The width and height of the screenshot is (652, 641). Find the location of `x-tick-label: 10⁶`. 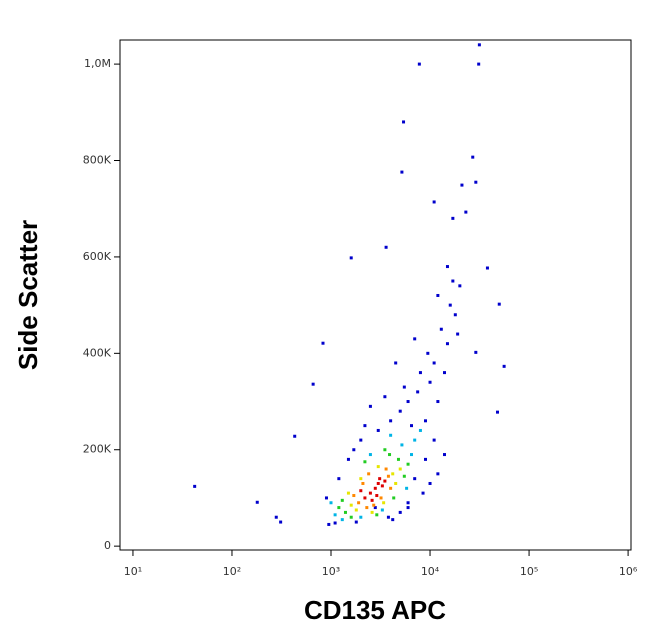

x-tick-label: 10⁶ is located at coordinates (628, 571).